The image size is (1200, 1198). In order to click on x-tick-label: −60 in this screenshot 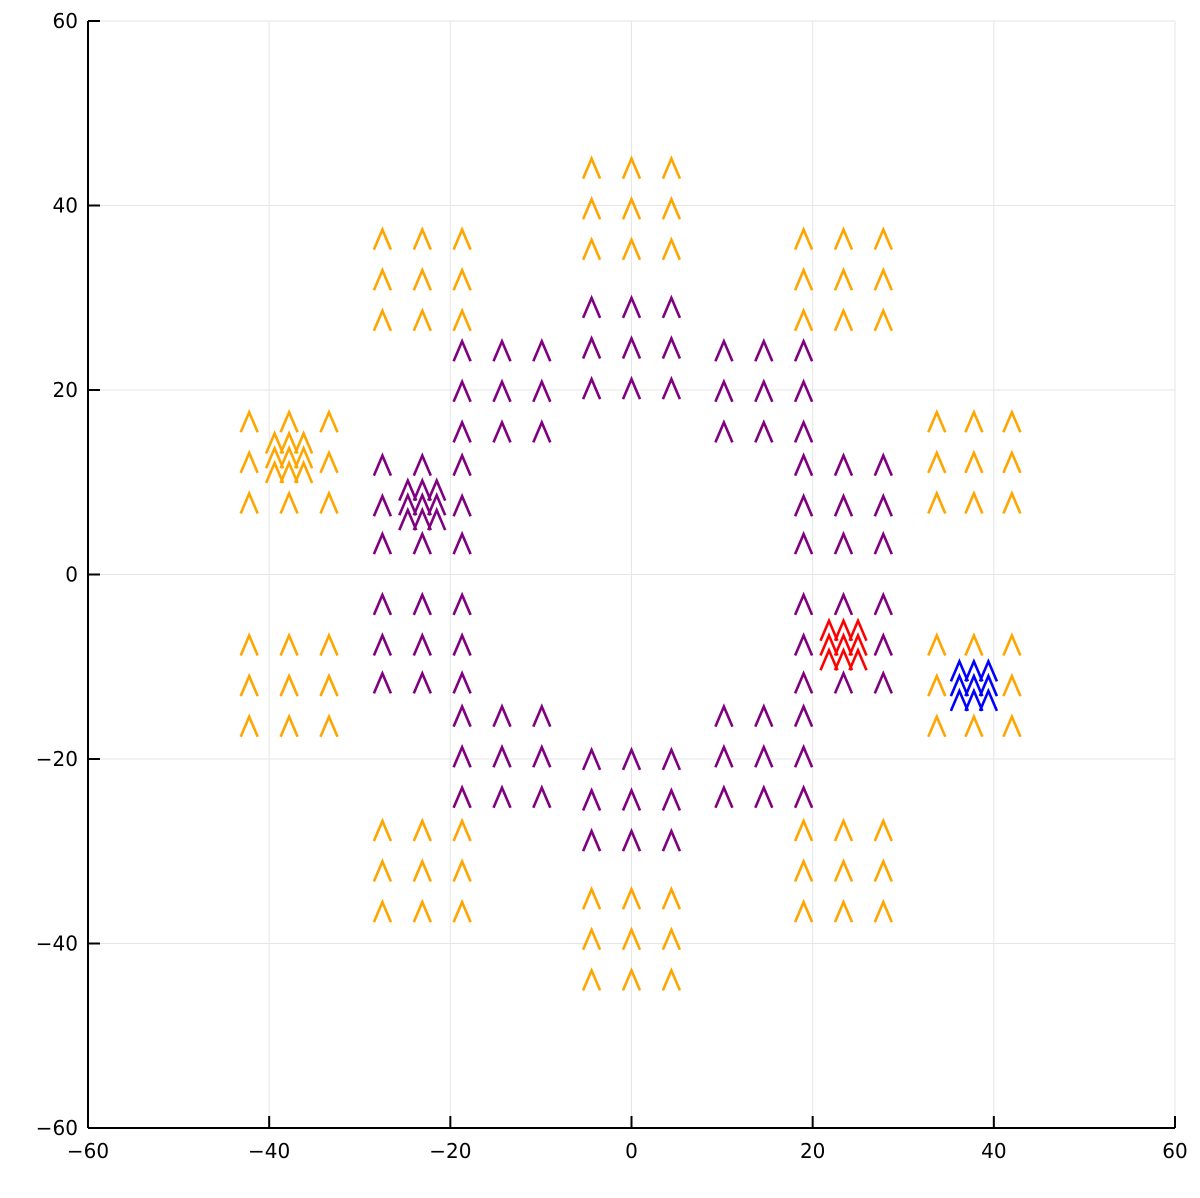, I will do `click(88, 1151)`.